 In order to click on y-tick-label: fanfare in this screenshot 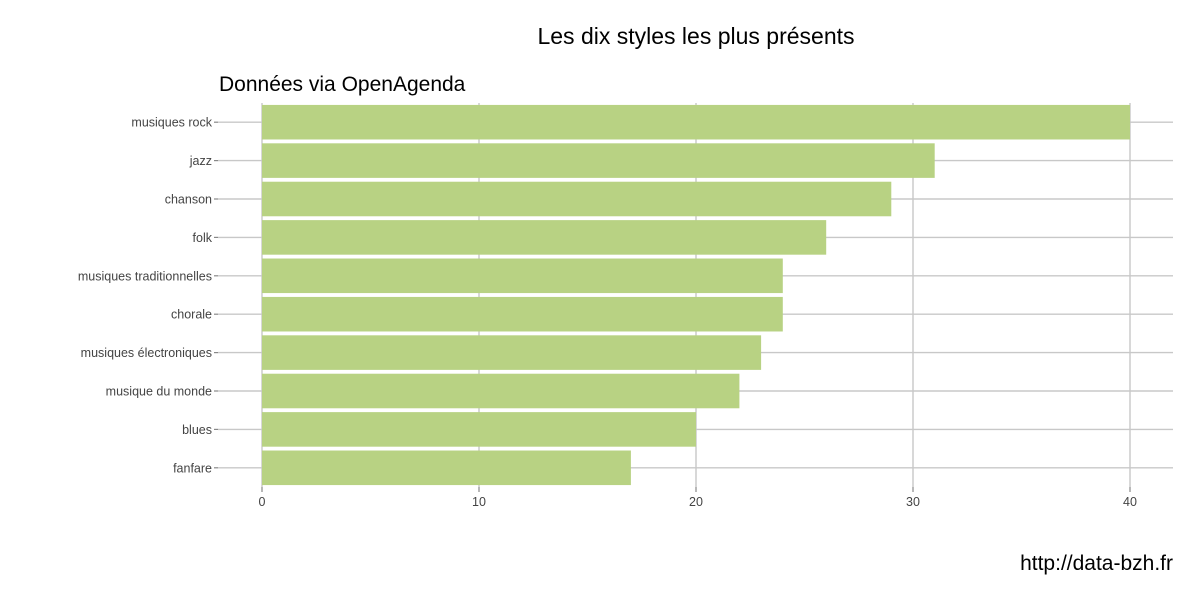, I will do `click(192, 468)`.